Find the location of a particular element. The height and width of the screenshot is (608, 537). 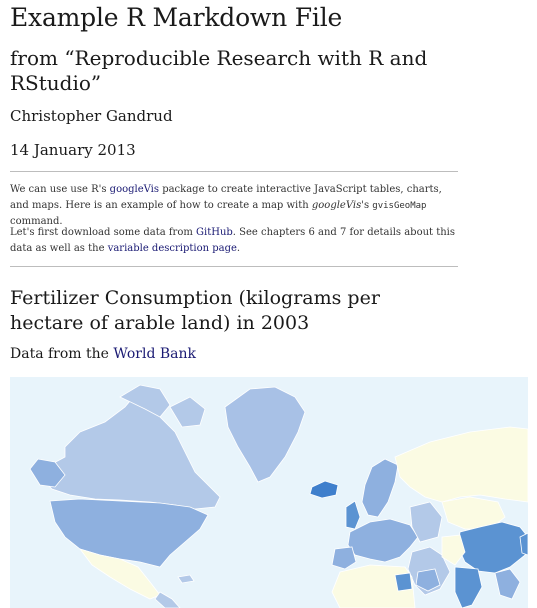

region-iberia is located at coordinates (344, 558).